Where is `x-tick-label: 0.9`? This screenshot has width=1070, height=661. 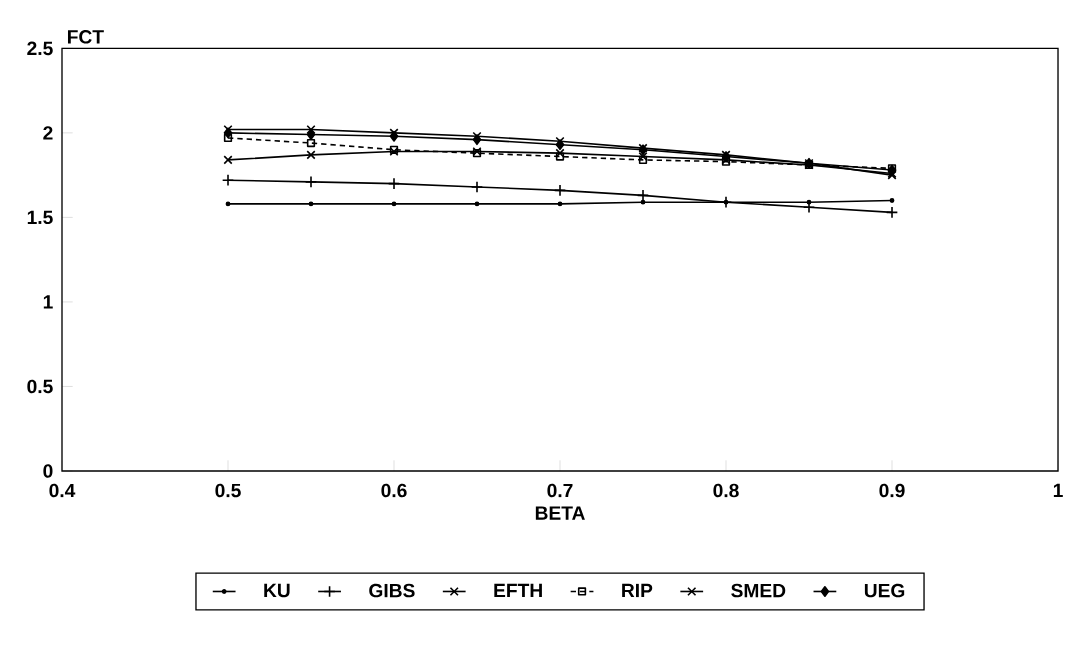
x-tick-label: 0.9 is located at coordinates (892, 490).